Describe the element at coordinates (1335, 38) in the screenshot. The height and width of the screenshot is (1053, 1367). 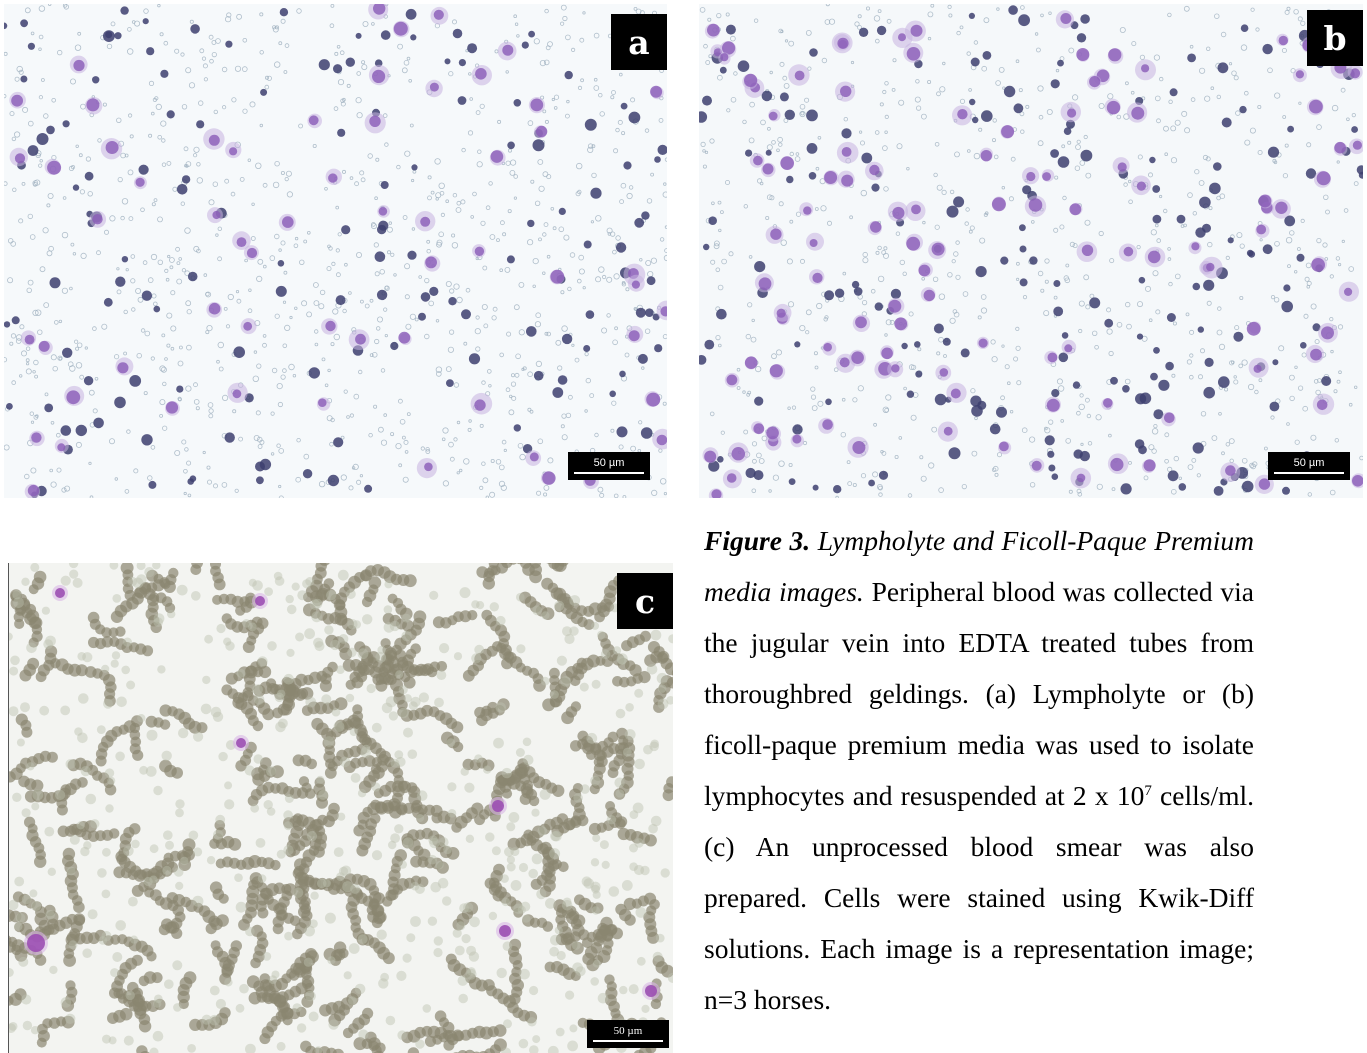
I see `panel-label-b: b` at that location.